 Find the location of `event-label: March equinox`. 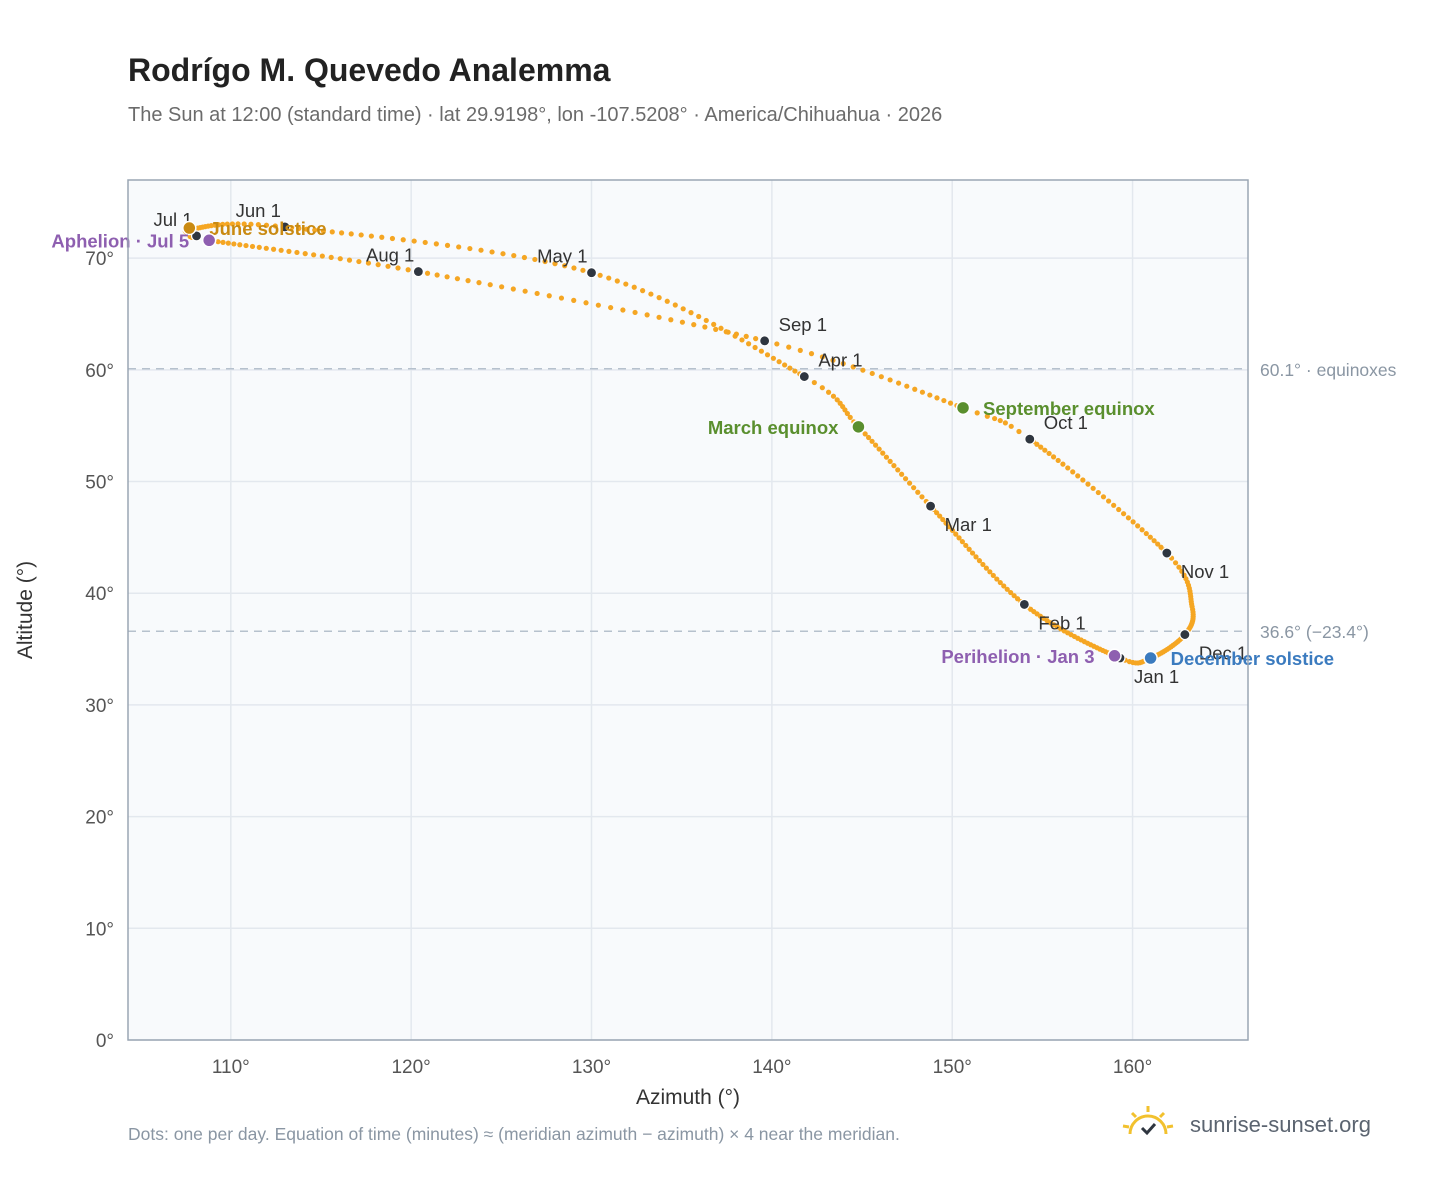

event-label: March equinox is located at coordinates (773, 427).